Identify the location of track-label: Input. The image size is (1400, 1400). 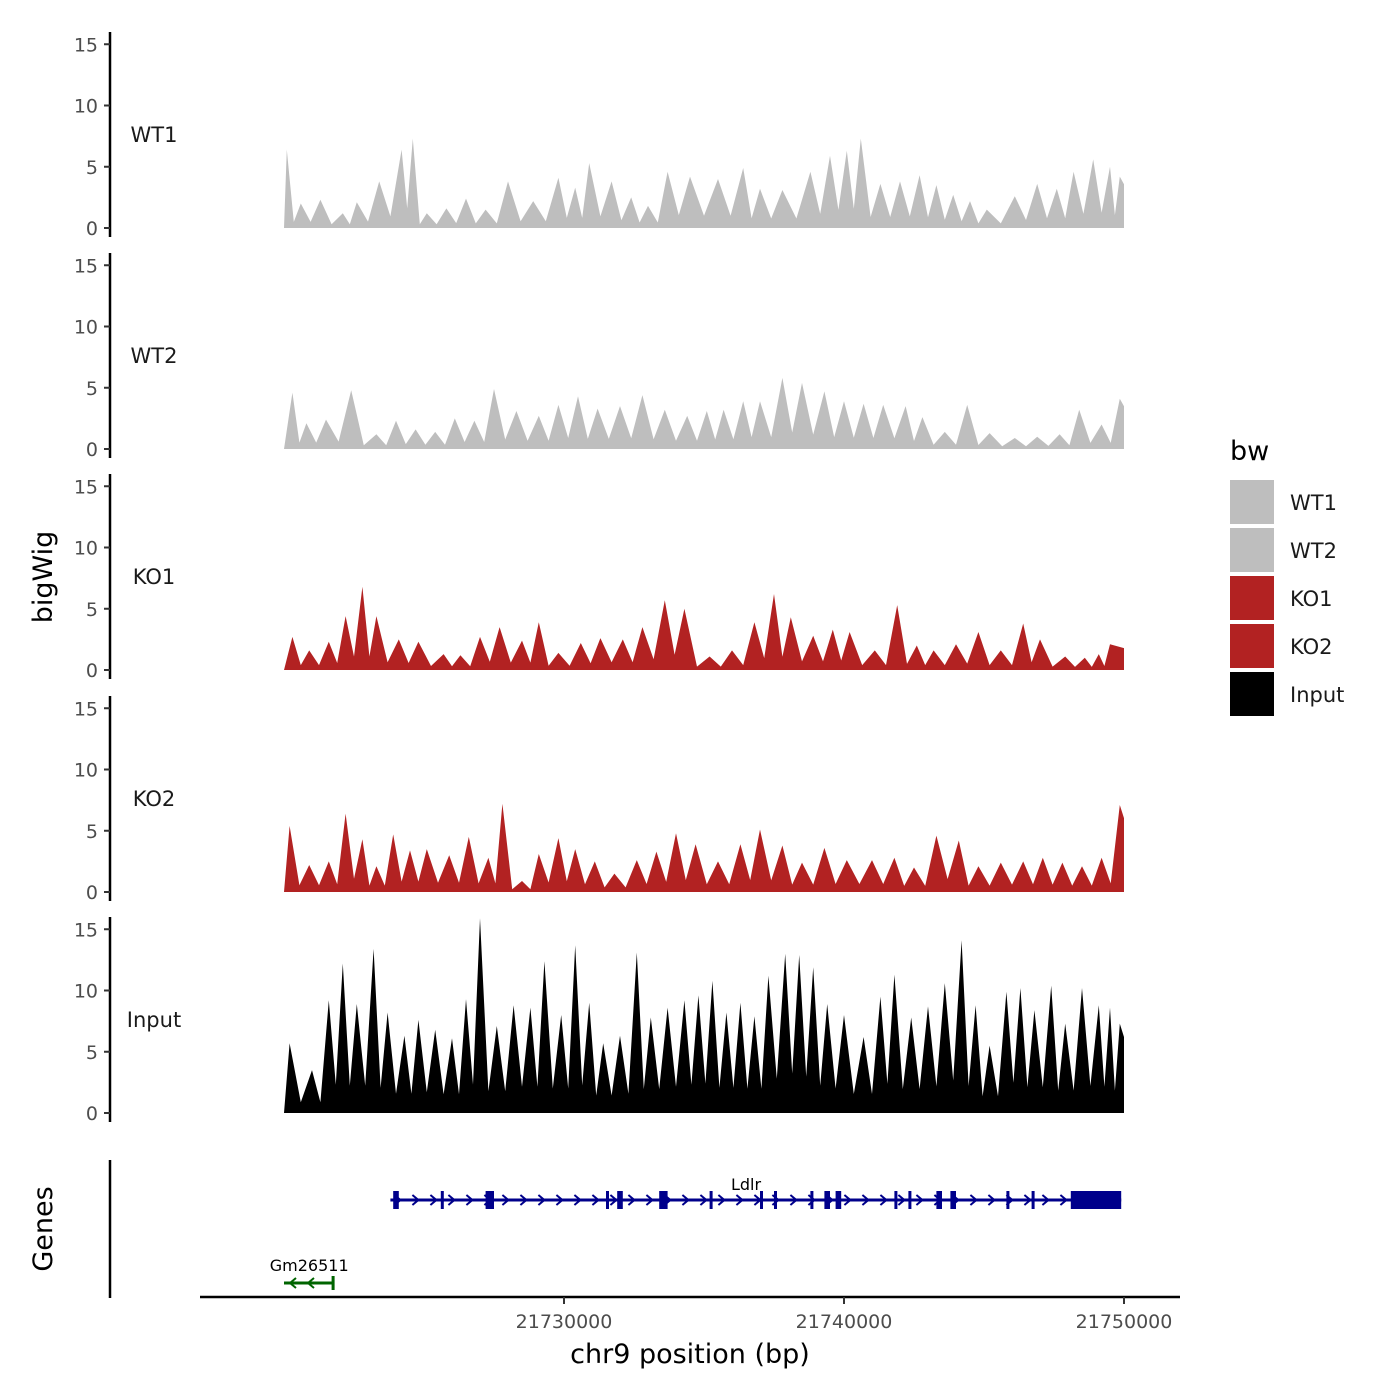
(154, 1020).